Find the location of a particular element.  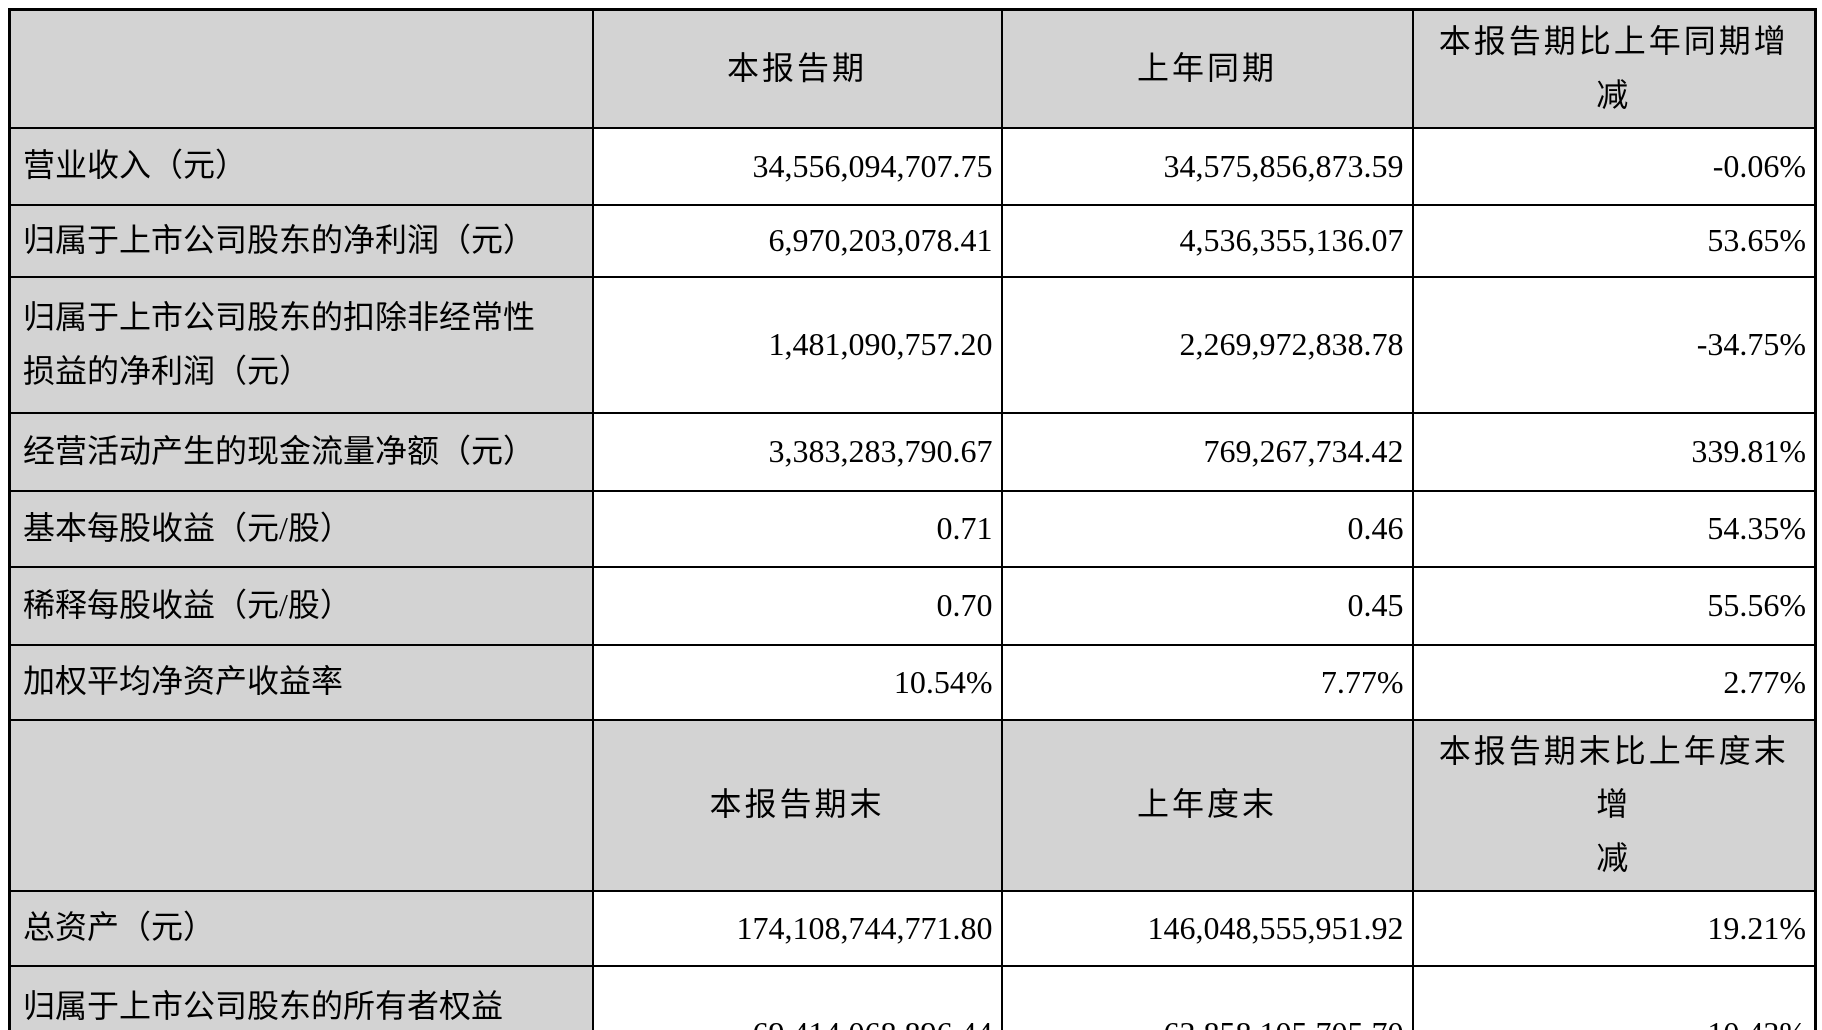

diluted-eps-prior-value: 0.45 is located at coordinates (1207, 605).